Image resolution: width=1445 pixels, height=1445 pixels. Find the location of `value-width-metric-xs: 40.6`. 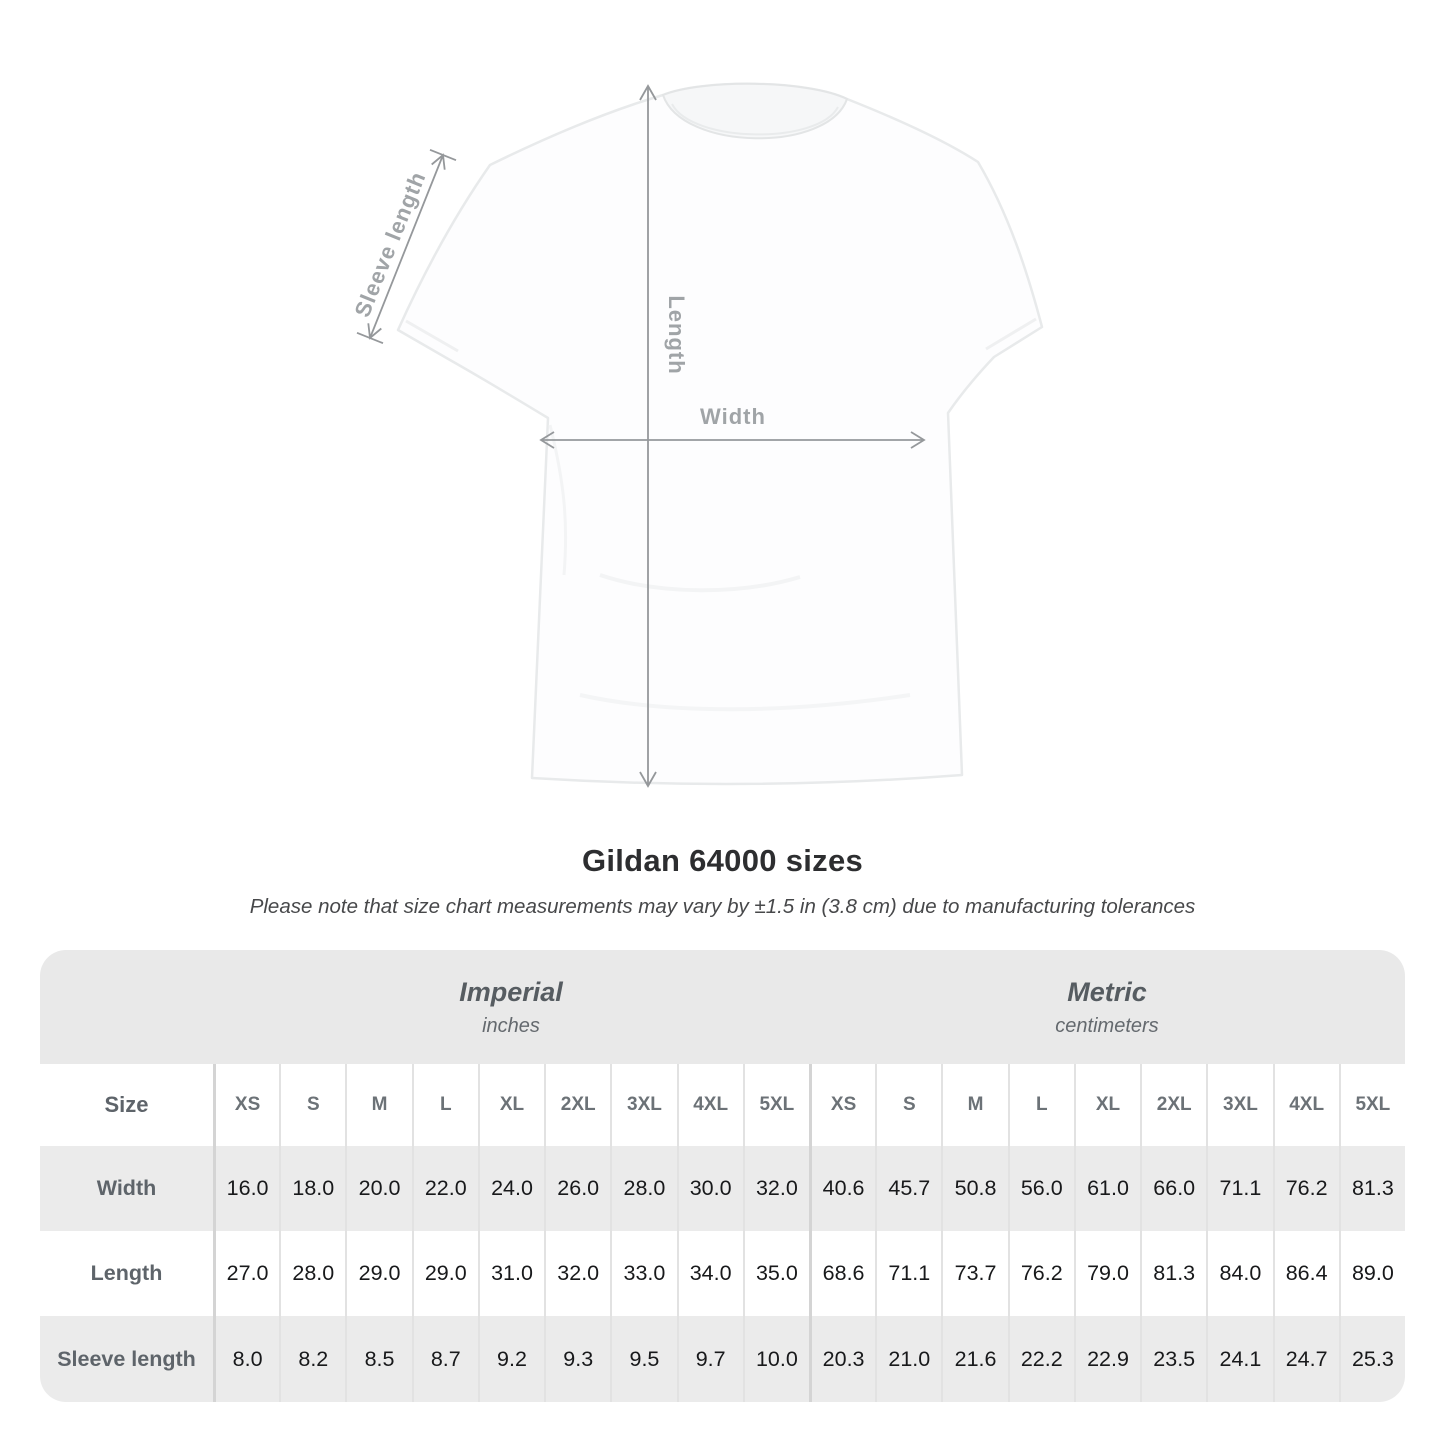

value-width-metric-xs: 40.6 is located at coordinates (842, 1188).